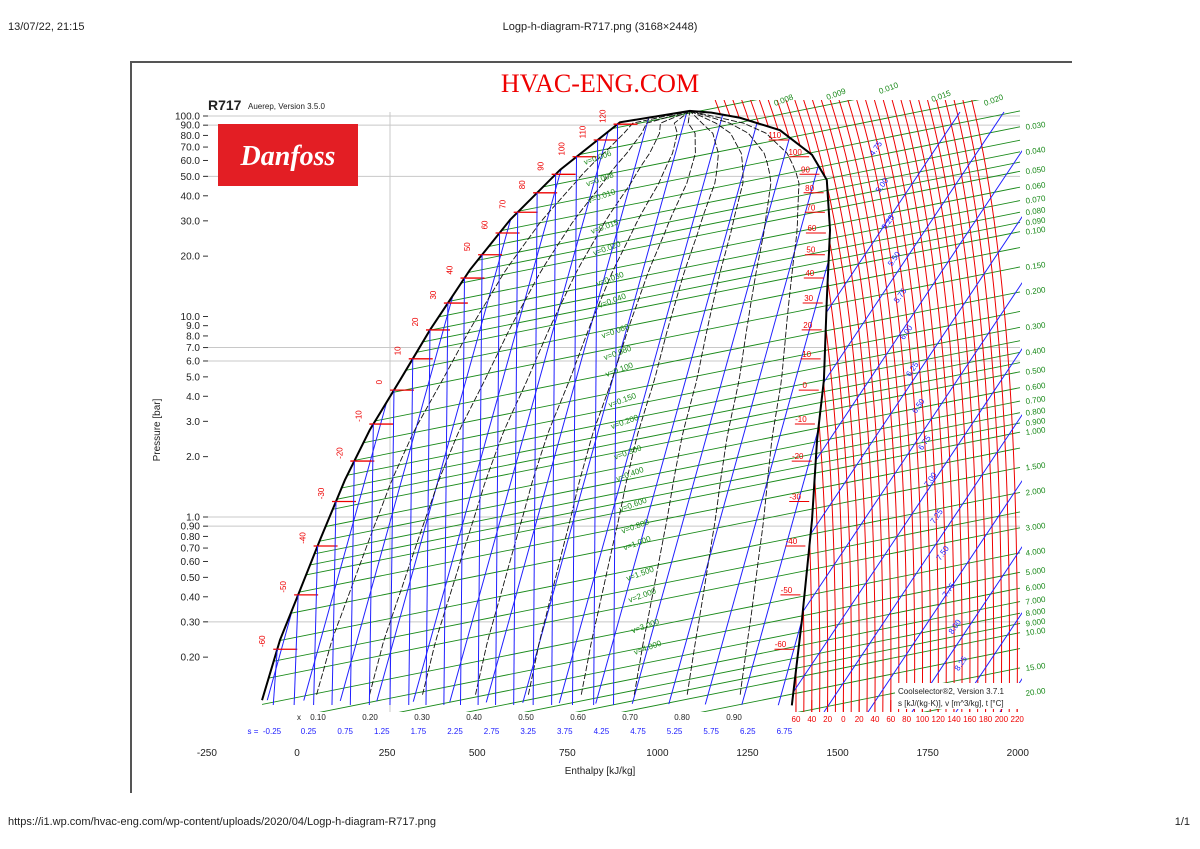 The image size is (1200, 849). What do you see at coordinates (187, 117) in the screenshot?
I see `y-tick-label: 100.0` at bounding box center [187, 117].